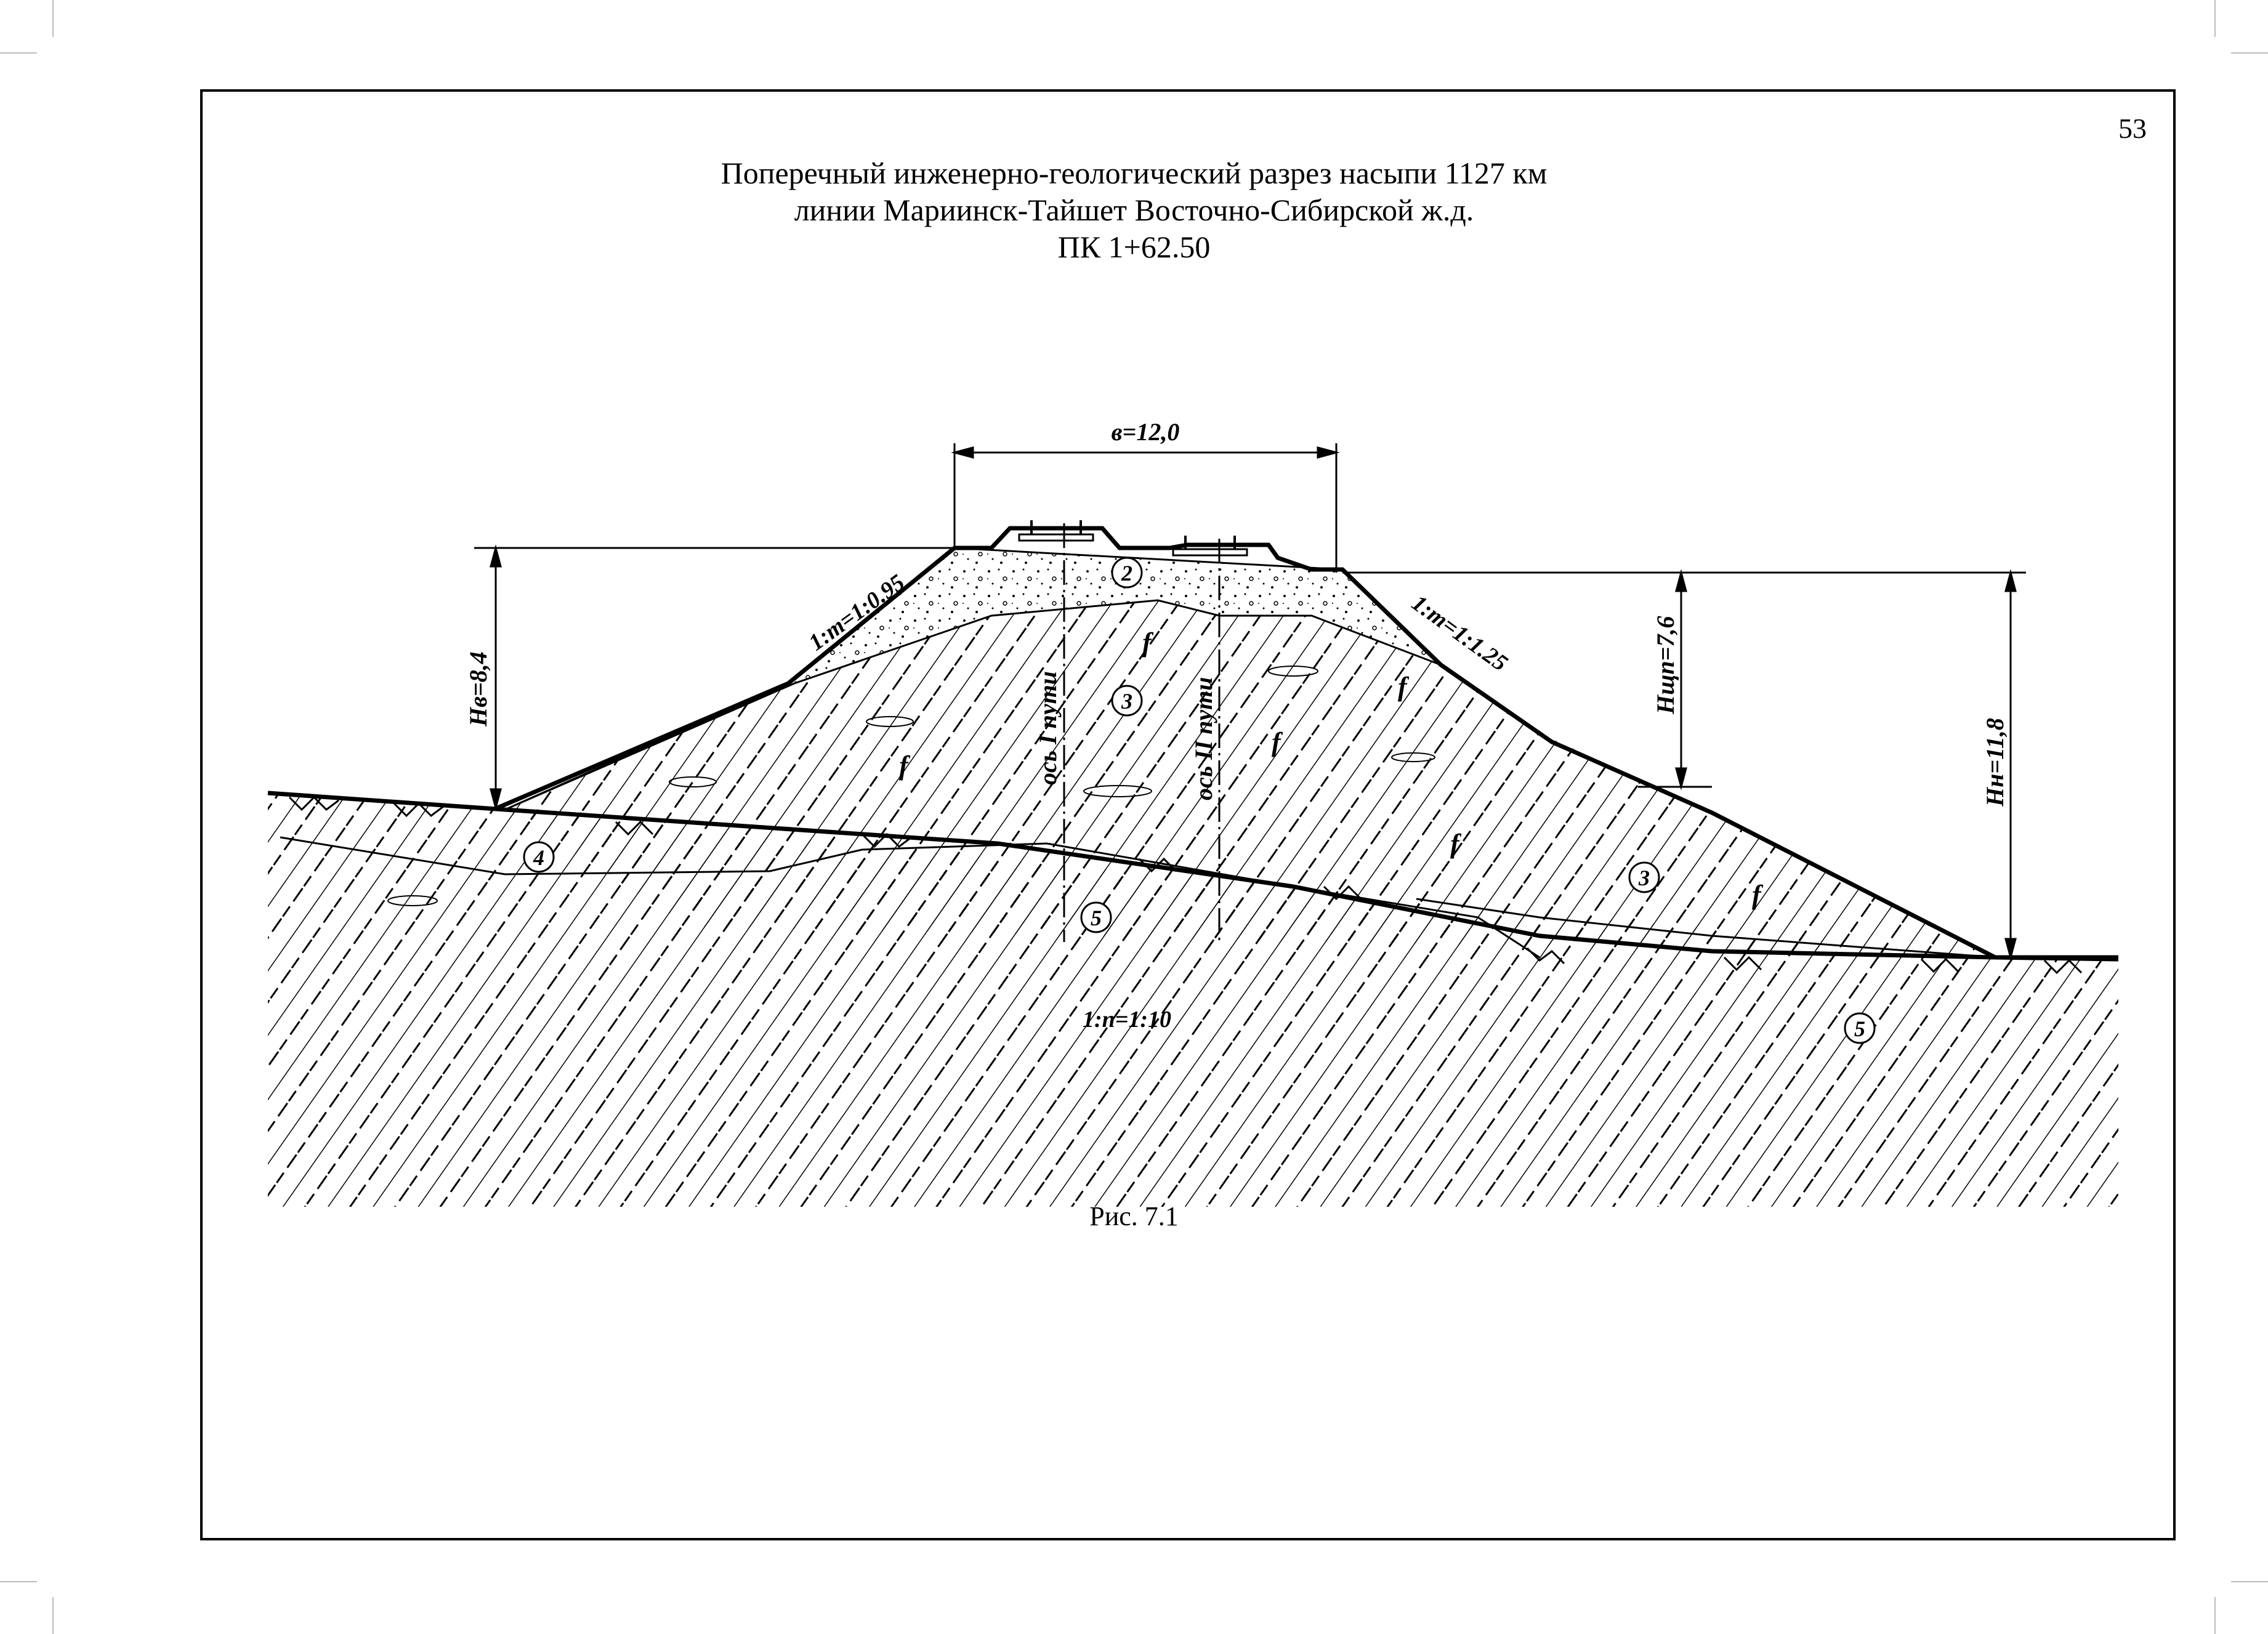  Describe the element at coordinates (1048, 728) in the screenshot. I see `track-axis-1-label: ось I пути` at that location.